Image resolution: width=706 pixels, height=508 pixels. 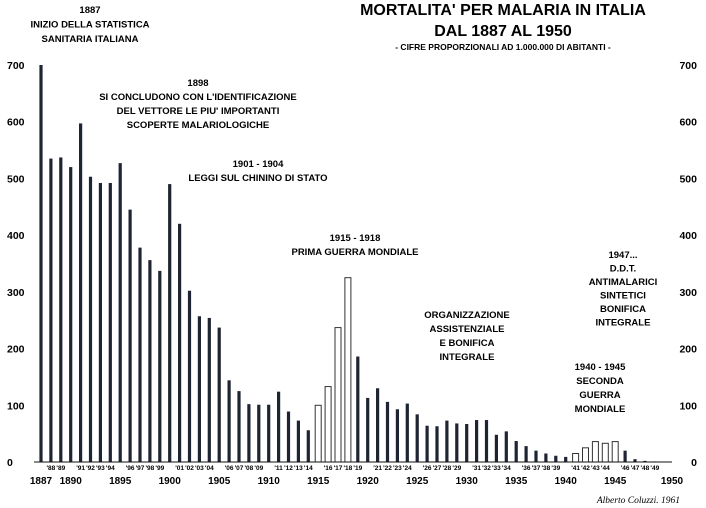 I want to click on year-abbr-label: '07, so click(x=239, y=468).